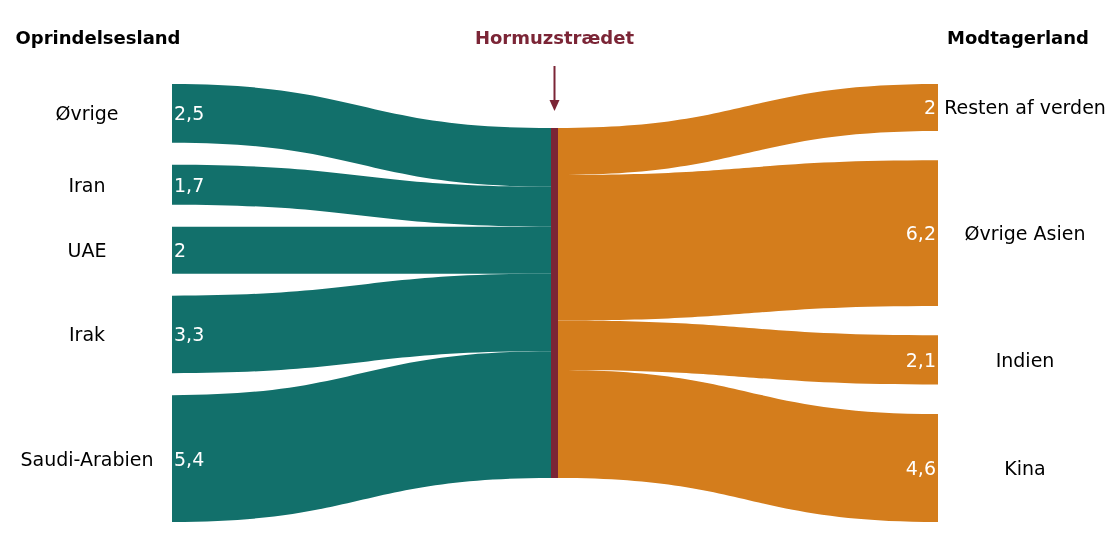  Describe the element at coordinates (189, 334) in the screenshot. I see `data-label: 3,3` at that location.